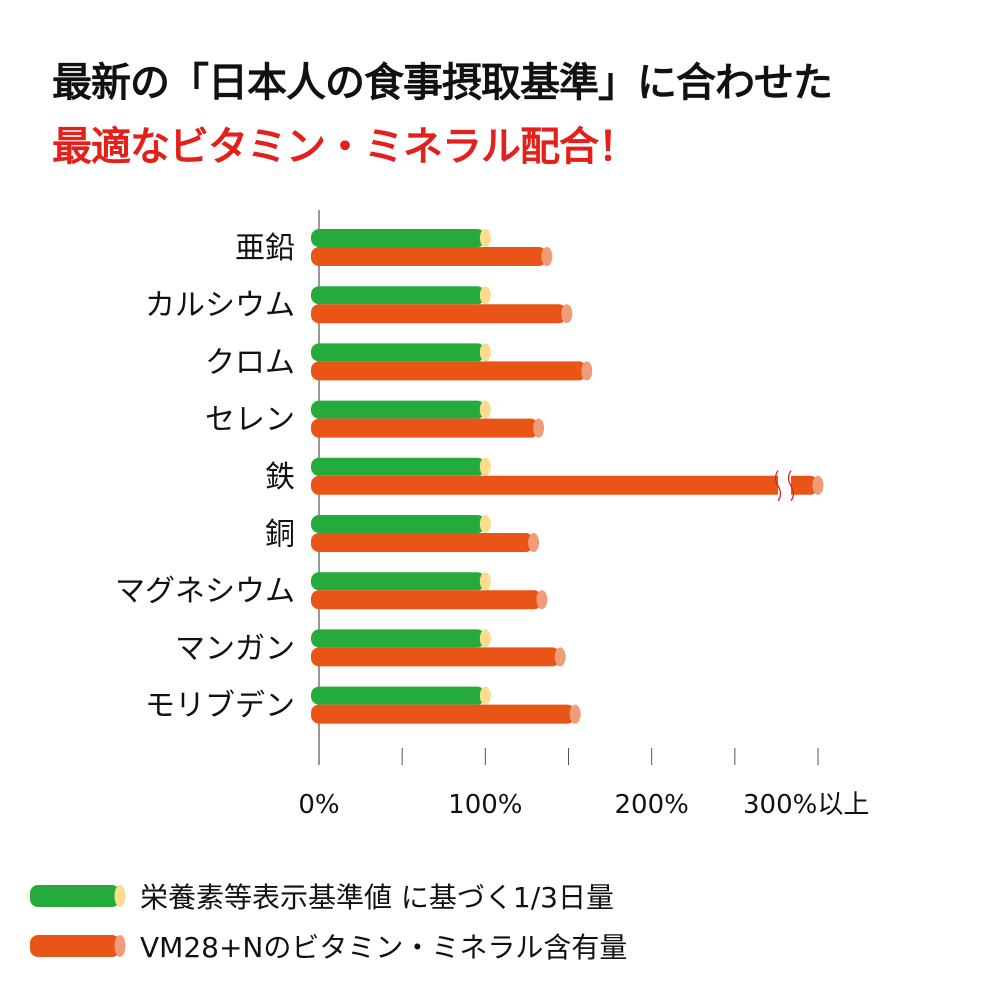 The width and height of the screenshot is (1000, 1000). Describe the element at coordinates (651, 805) in the screenshot. I see `x-tick-label: 200%` at that location.